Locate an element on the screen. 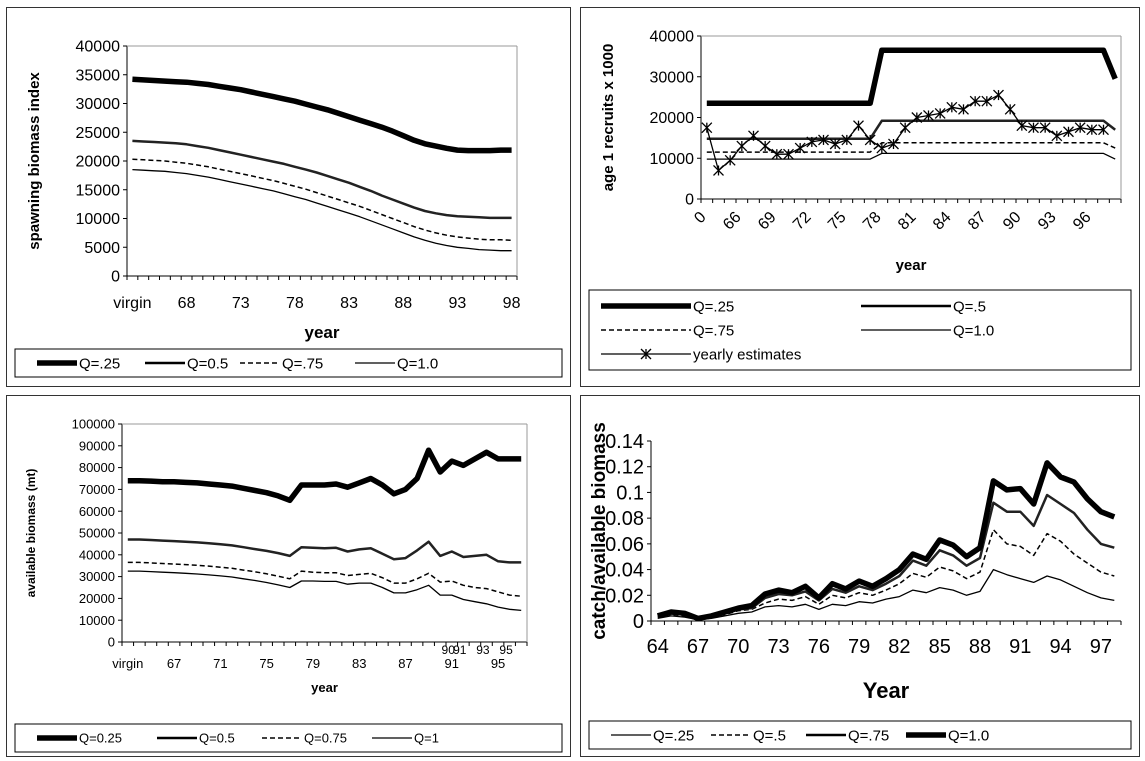 The height and width of the screenshot is (761, 1145). x-tick-label: 72 is located at coordinates (802, 221).